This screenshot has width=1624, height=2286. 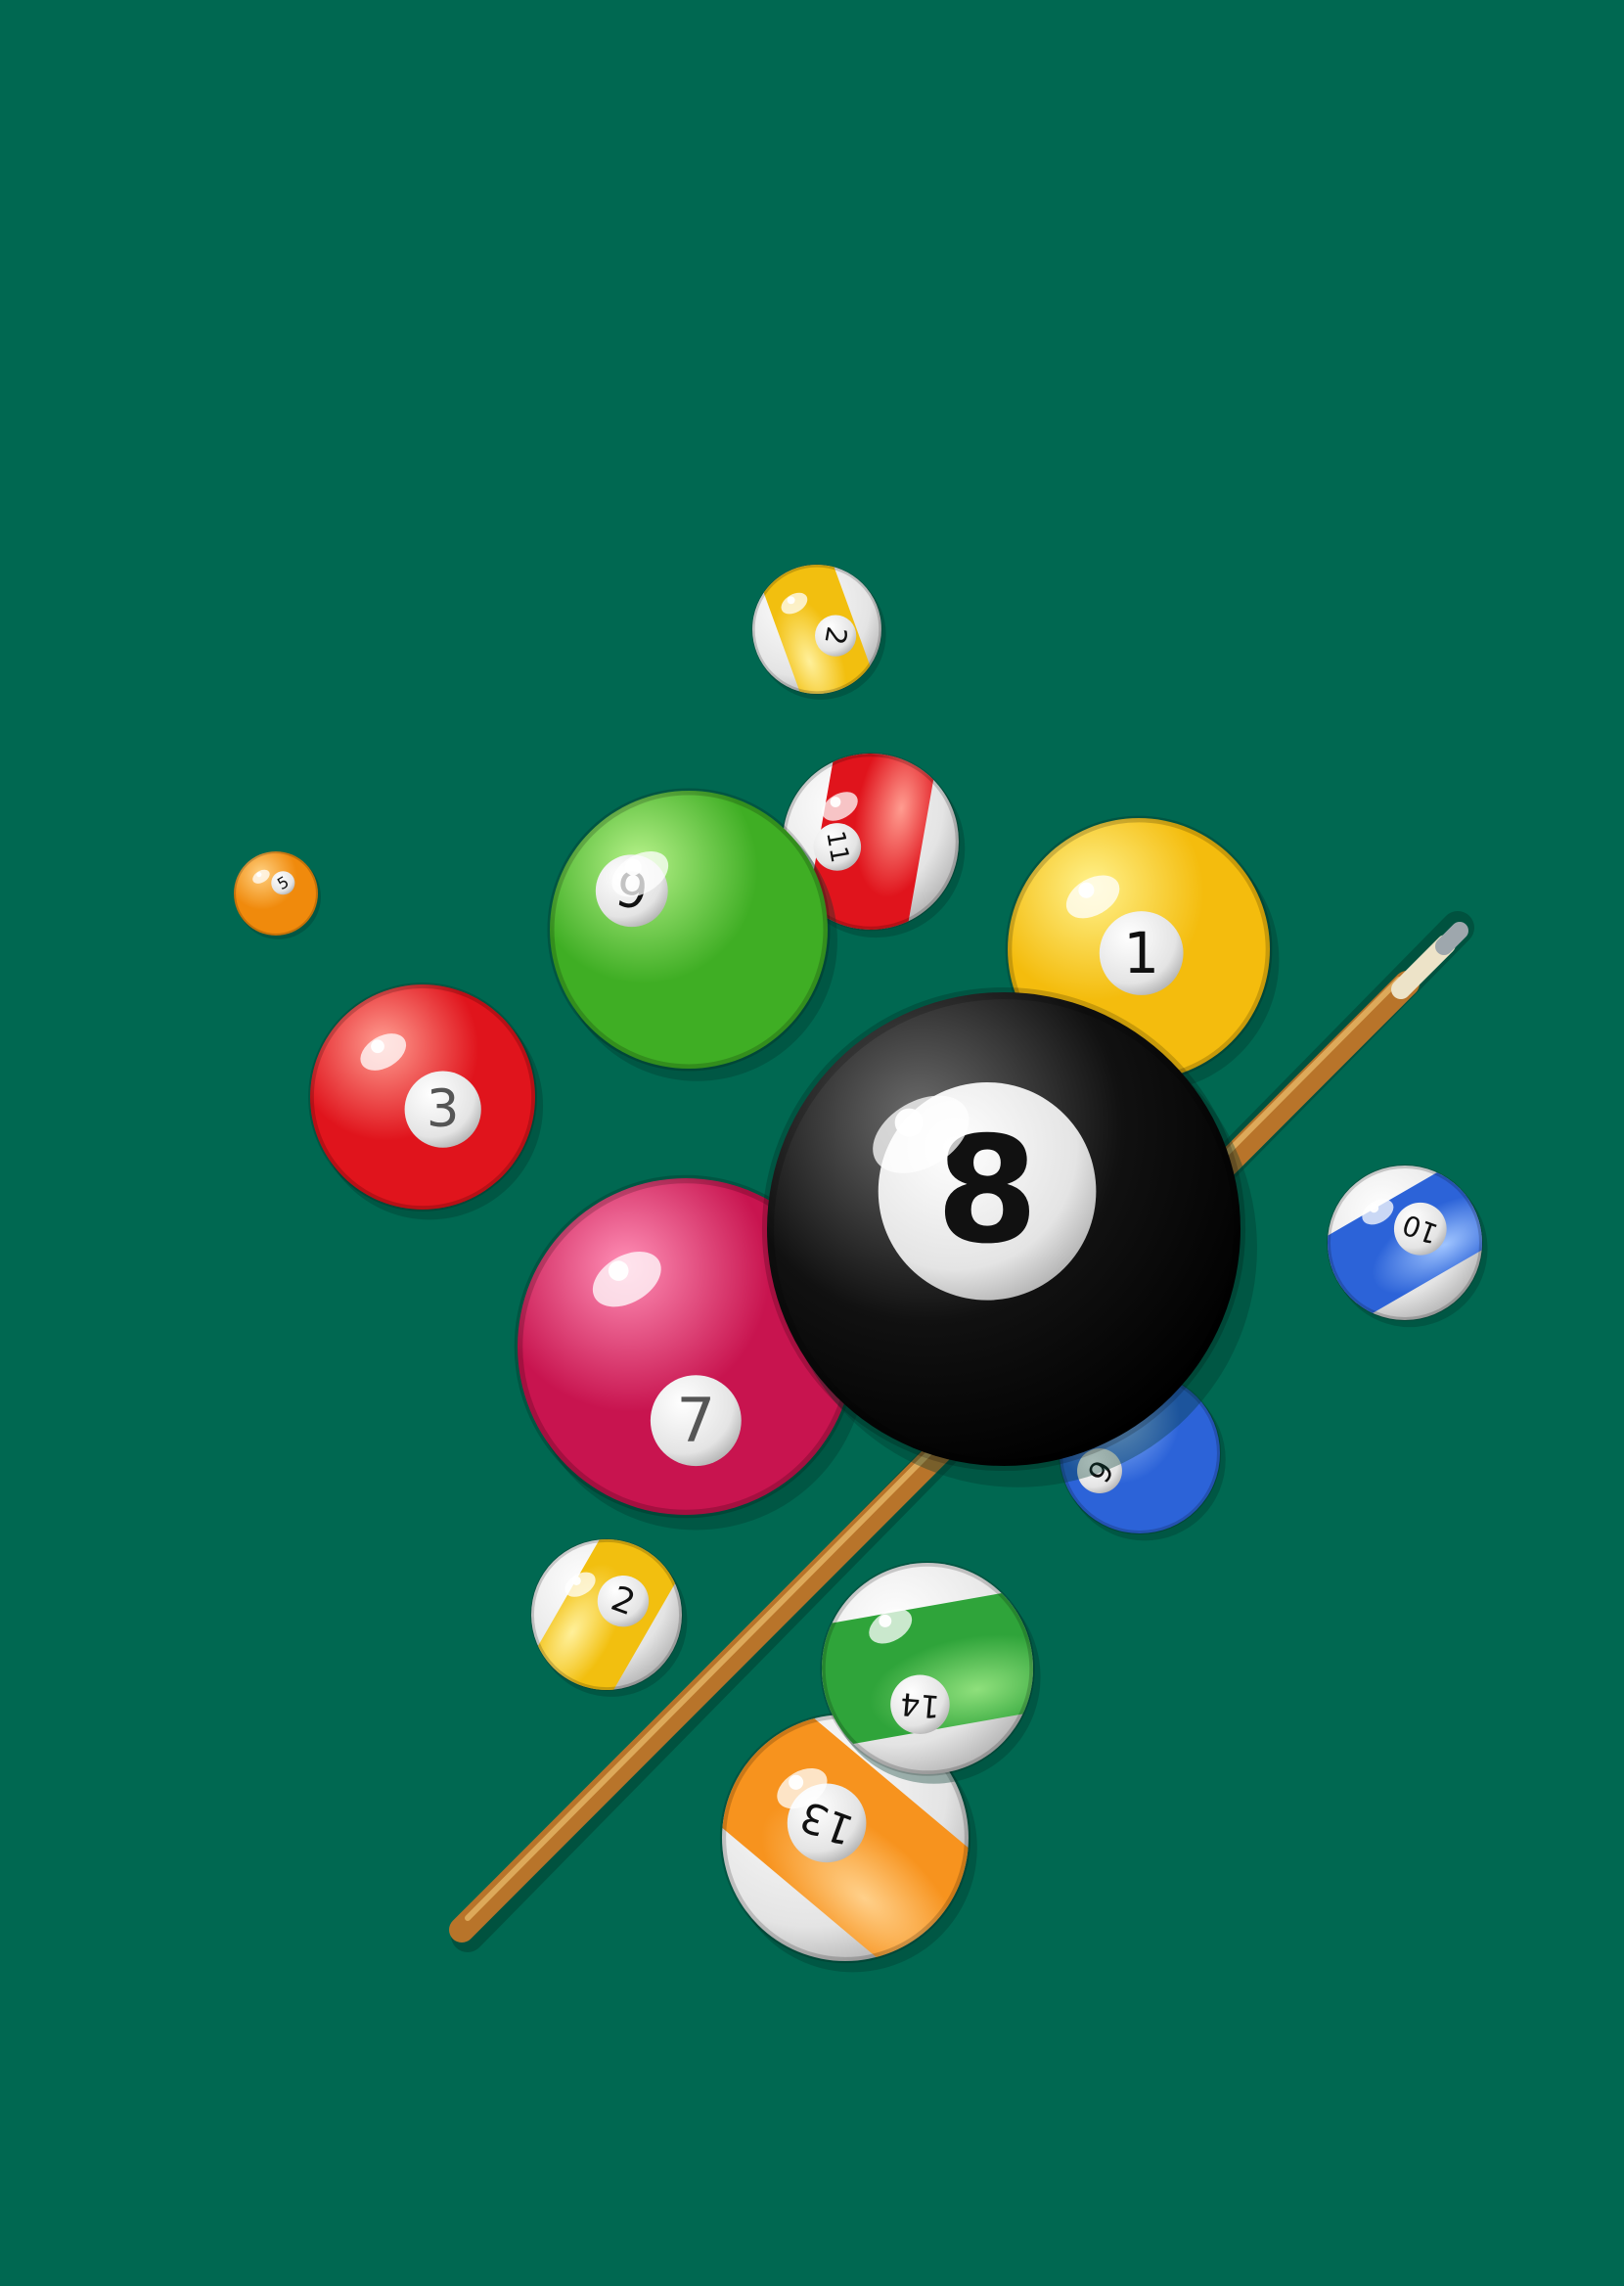 I want to click on ball-3-glint, so click(x=377, y=1046).